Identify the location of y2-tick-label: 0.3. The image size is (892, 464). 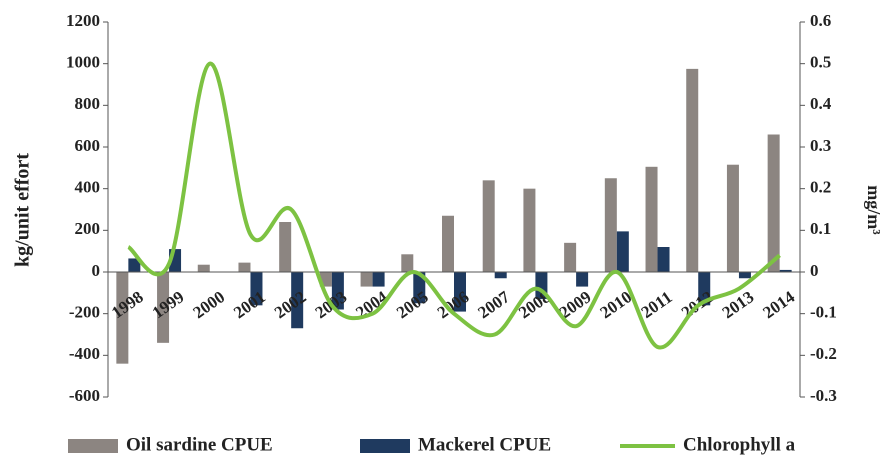
(820, 145).